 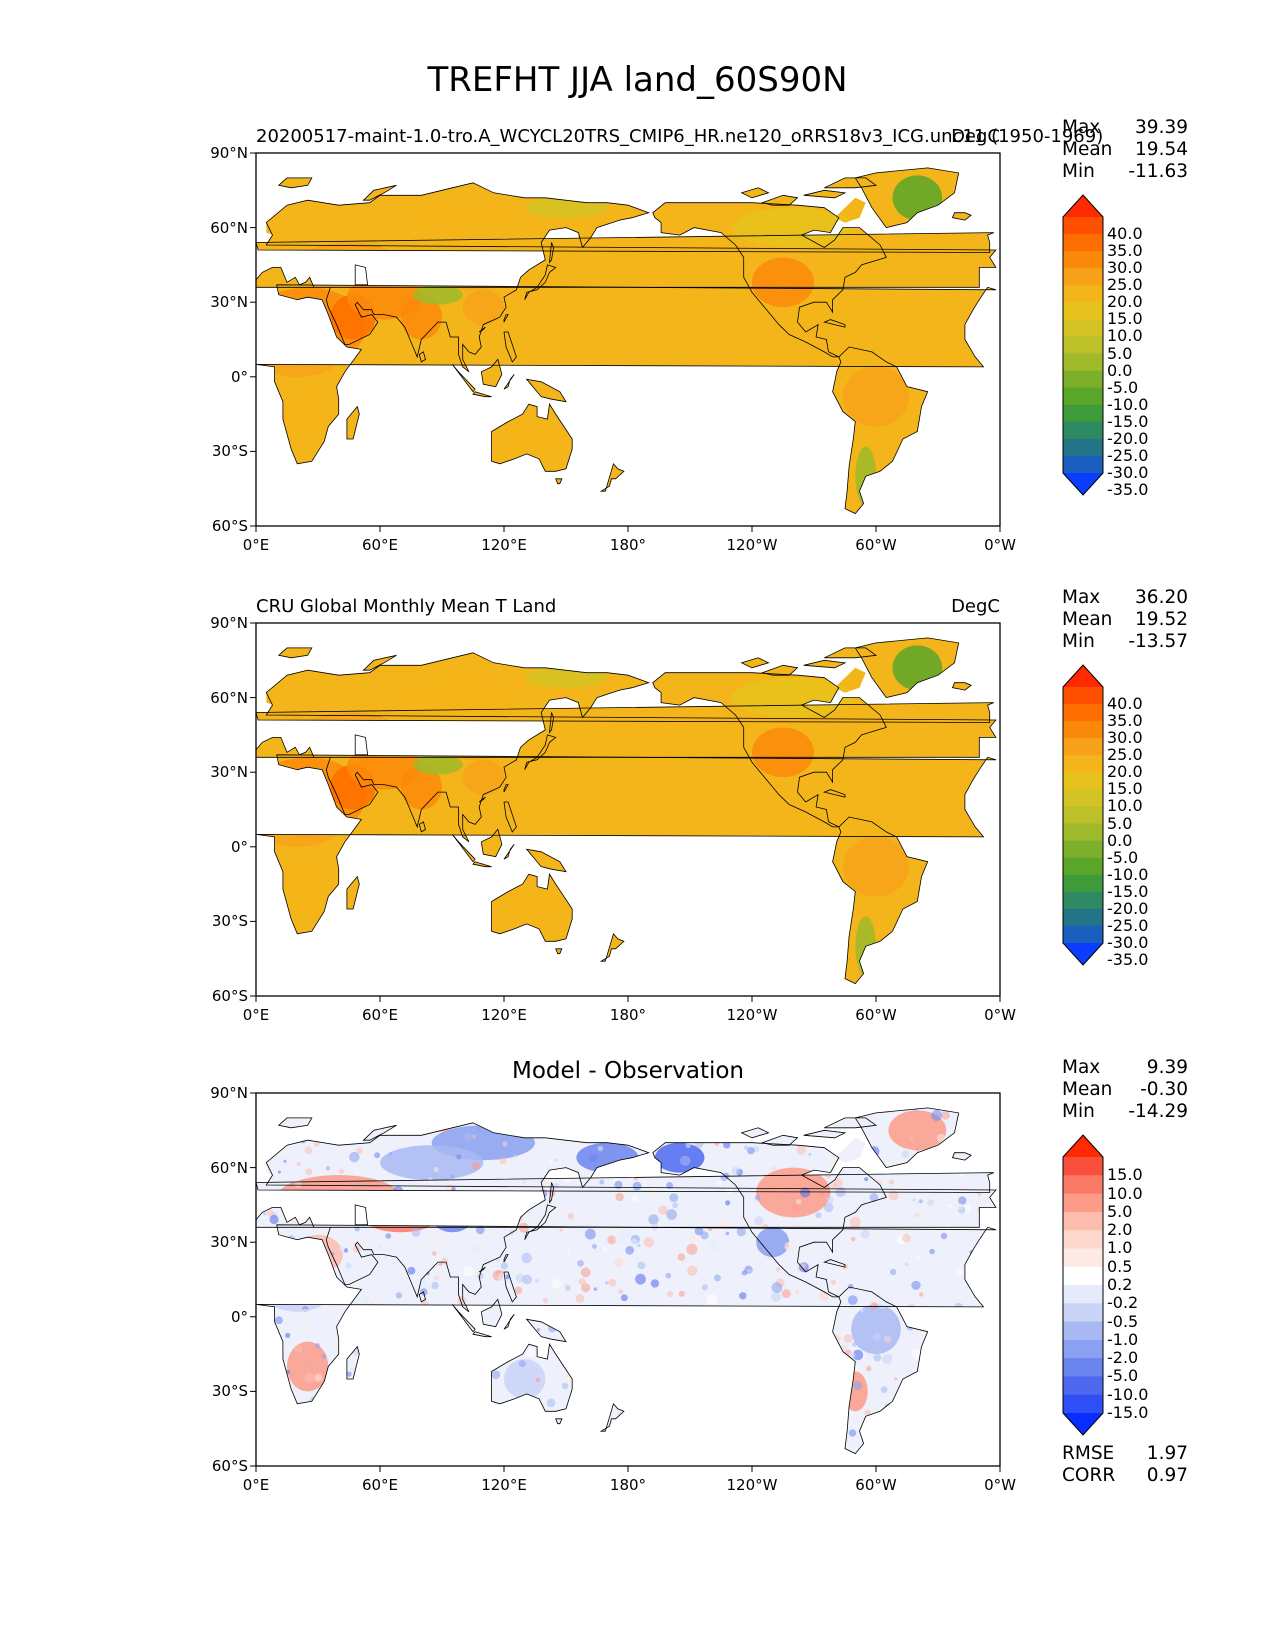 I want to click on colorbar-tick-label: 35.0, so click(x=1125, y=721).